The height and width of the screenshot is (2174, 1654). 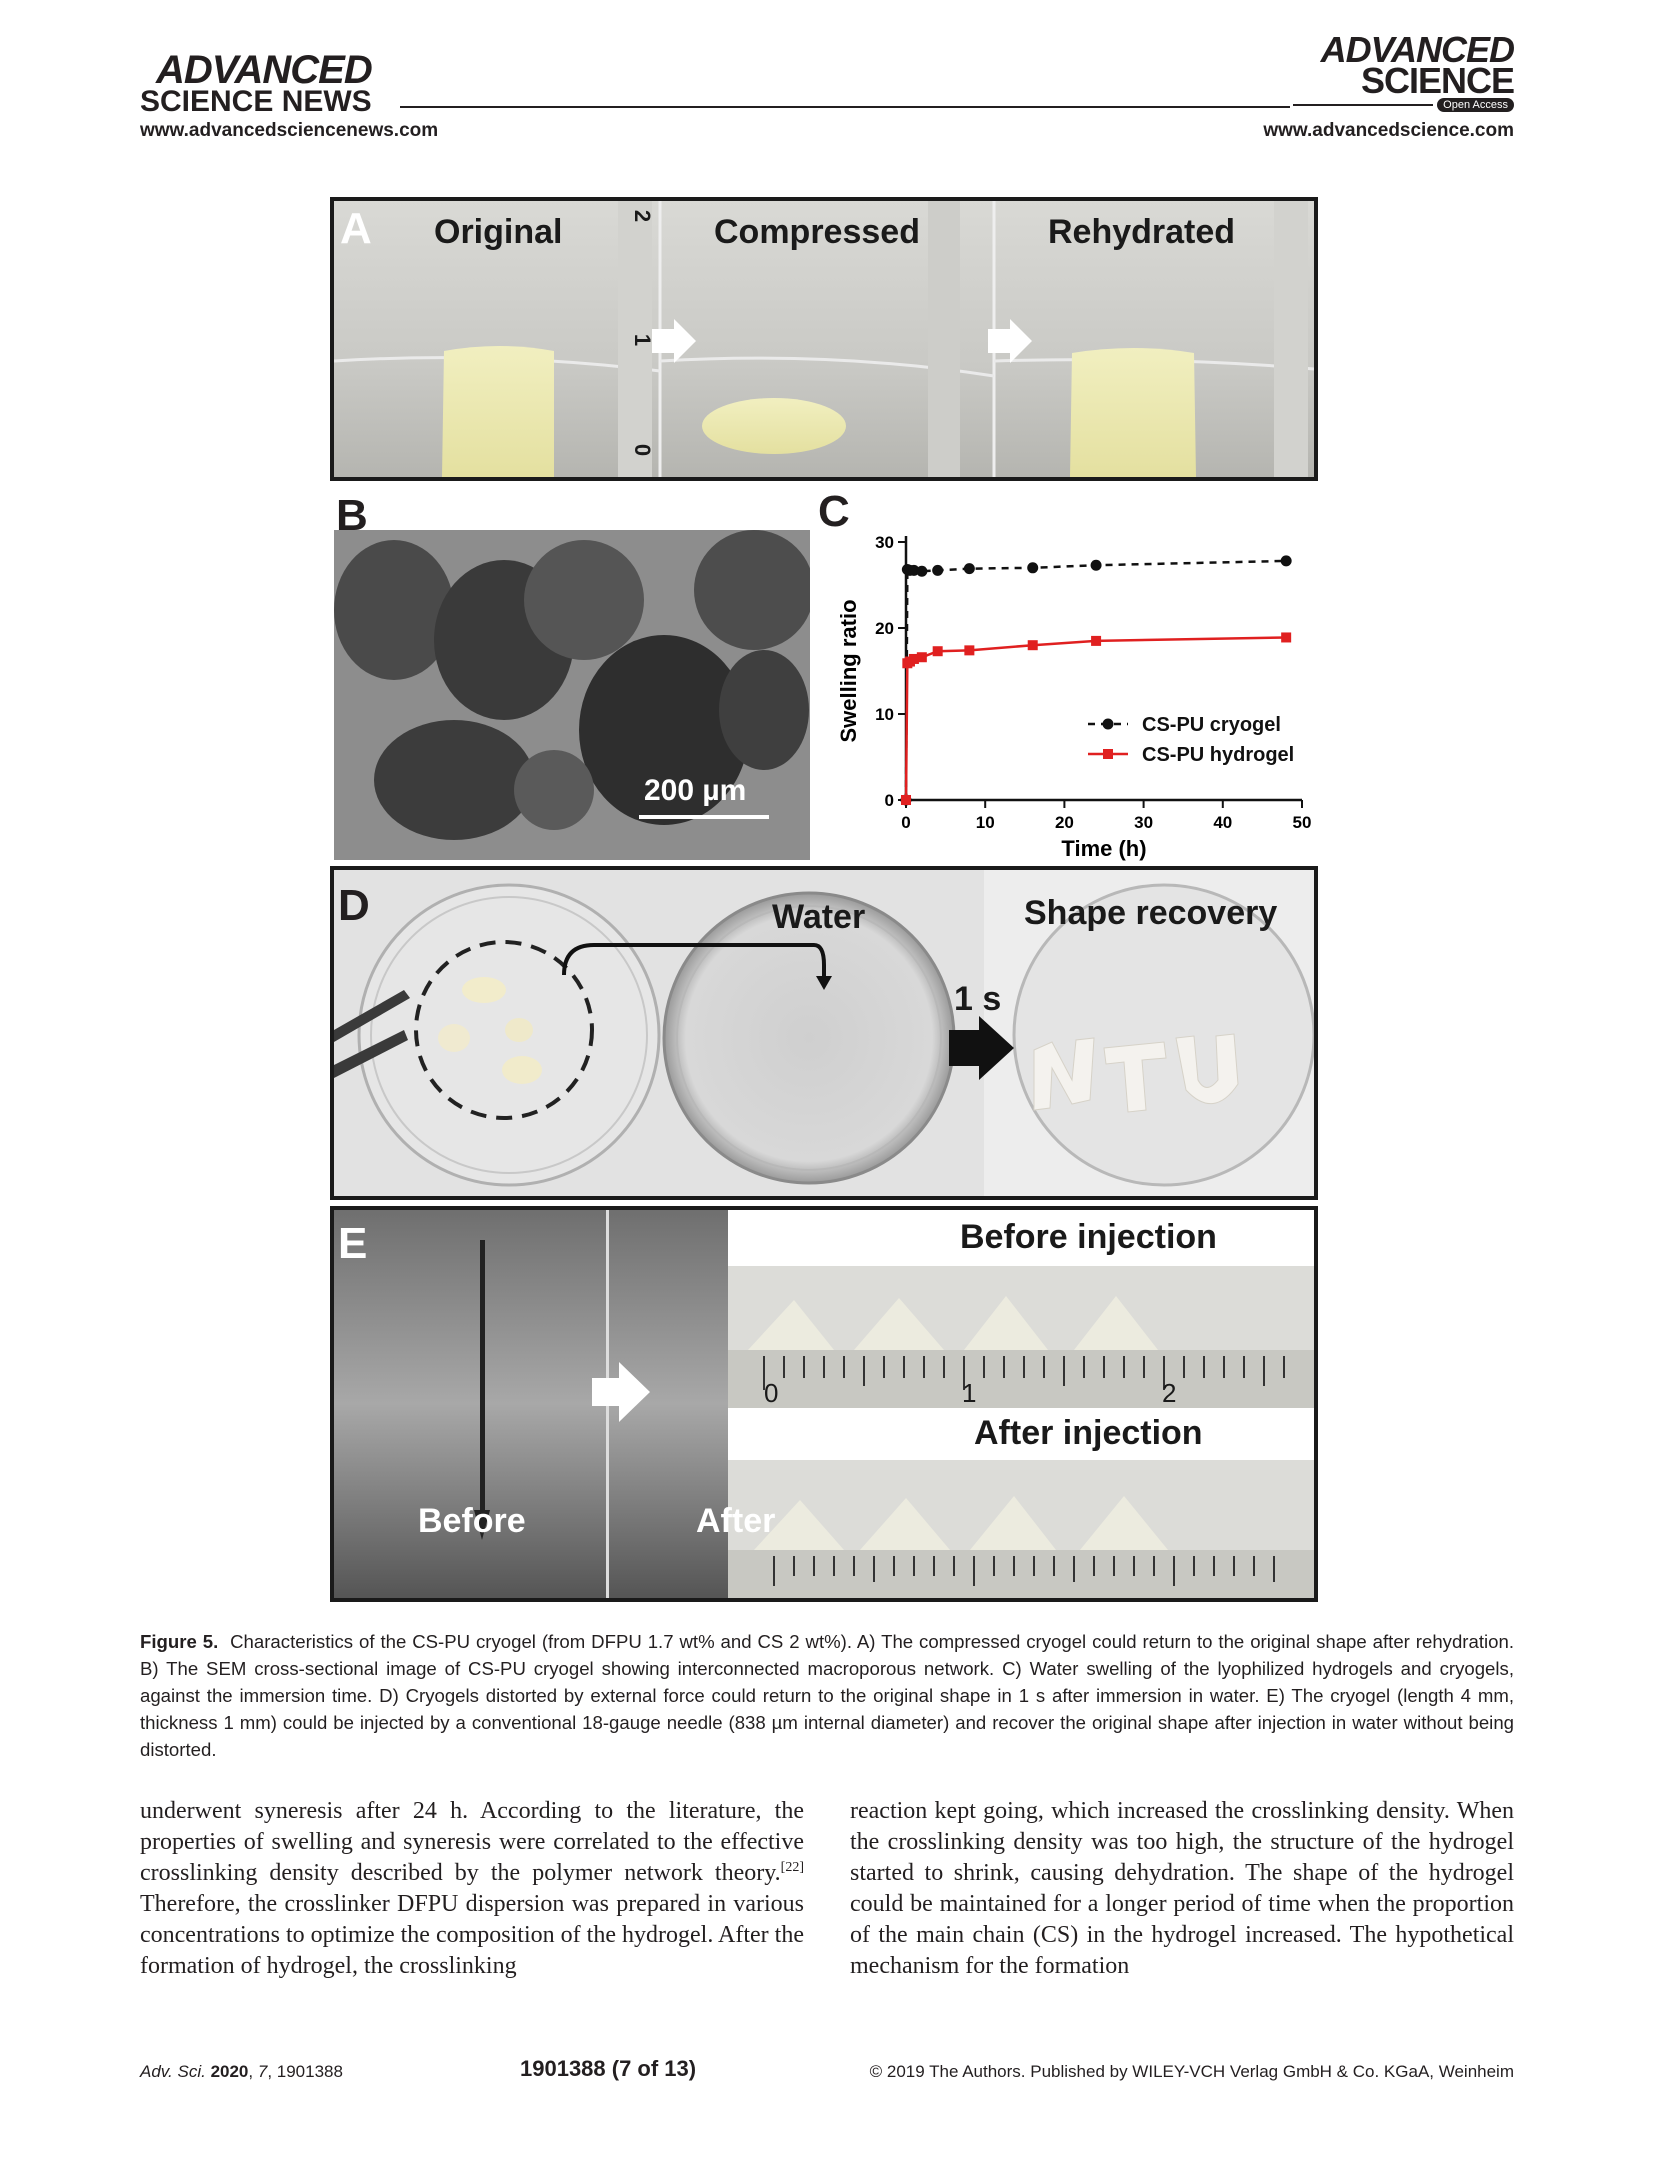 I want to click on footer-article: 1901388, so click(x=309, y=2071).